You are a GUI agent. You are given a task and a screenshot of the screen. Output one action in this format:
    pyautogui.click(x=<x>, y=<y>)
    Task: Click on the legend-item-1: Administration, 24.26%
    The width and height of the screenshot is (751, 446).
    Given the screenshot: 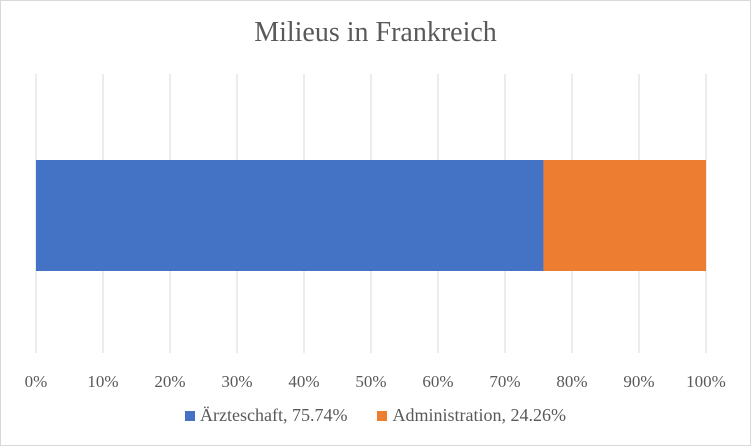 What is the action you would take?
    pyautogui.click(x=471, y=415)
    